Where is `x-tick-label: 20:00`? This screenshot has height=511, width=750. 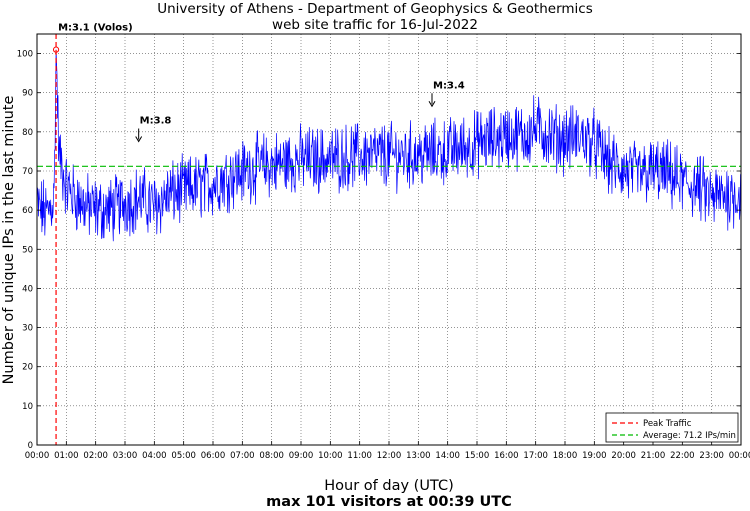 x-tick-label: 20:00 is located at coordinates (623, 456).